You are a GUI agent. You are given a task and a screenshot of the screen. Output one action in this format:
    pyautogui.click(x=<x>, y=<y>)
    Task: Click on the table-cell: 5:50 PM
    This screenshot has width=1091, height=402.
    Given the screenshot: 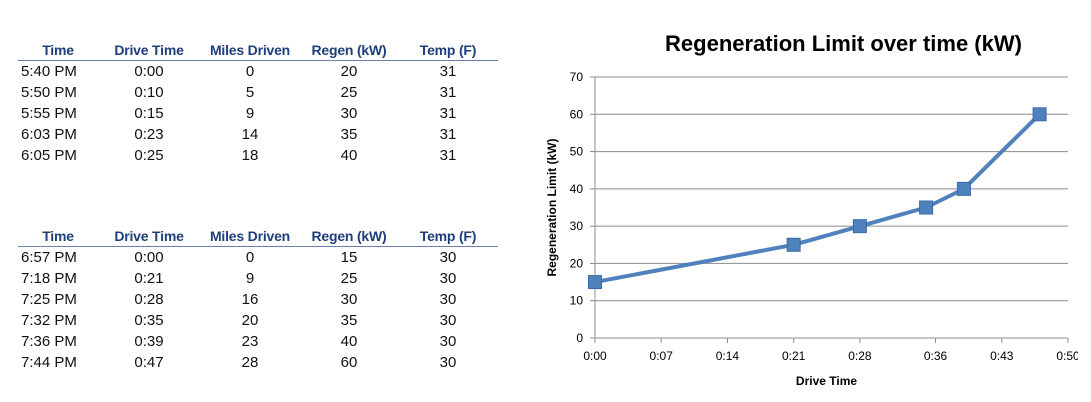 What is the action you would take?
    pyautogui.click(x=49, y=92)
    